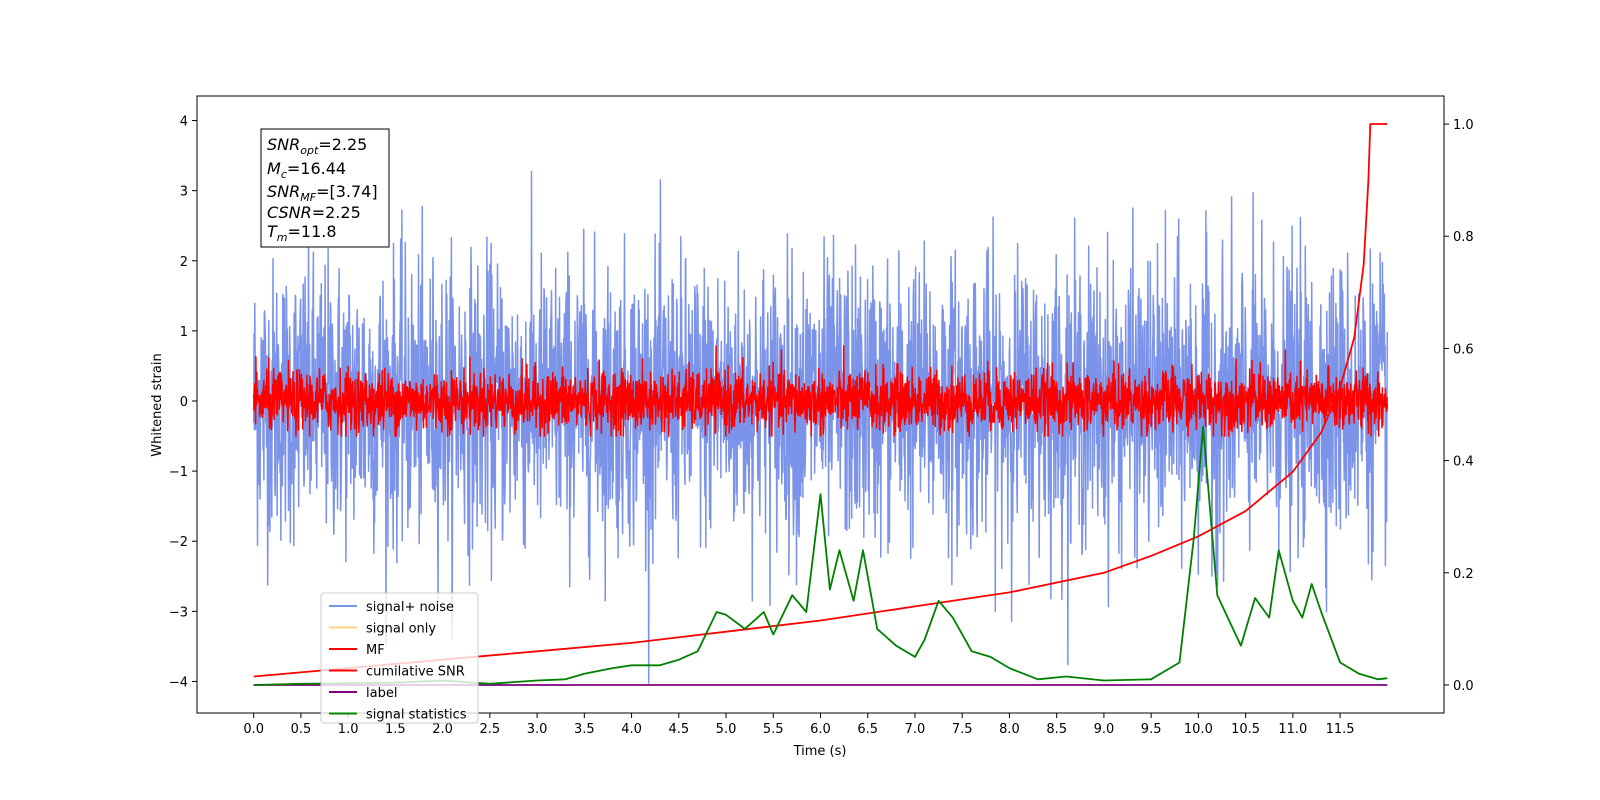 The height and width of the screenshot is (800, 1600). I want to click on x-tick-label: 3.0, so click(537, 729).